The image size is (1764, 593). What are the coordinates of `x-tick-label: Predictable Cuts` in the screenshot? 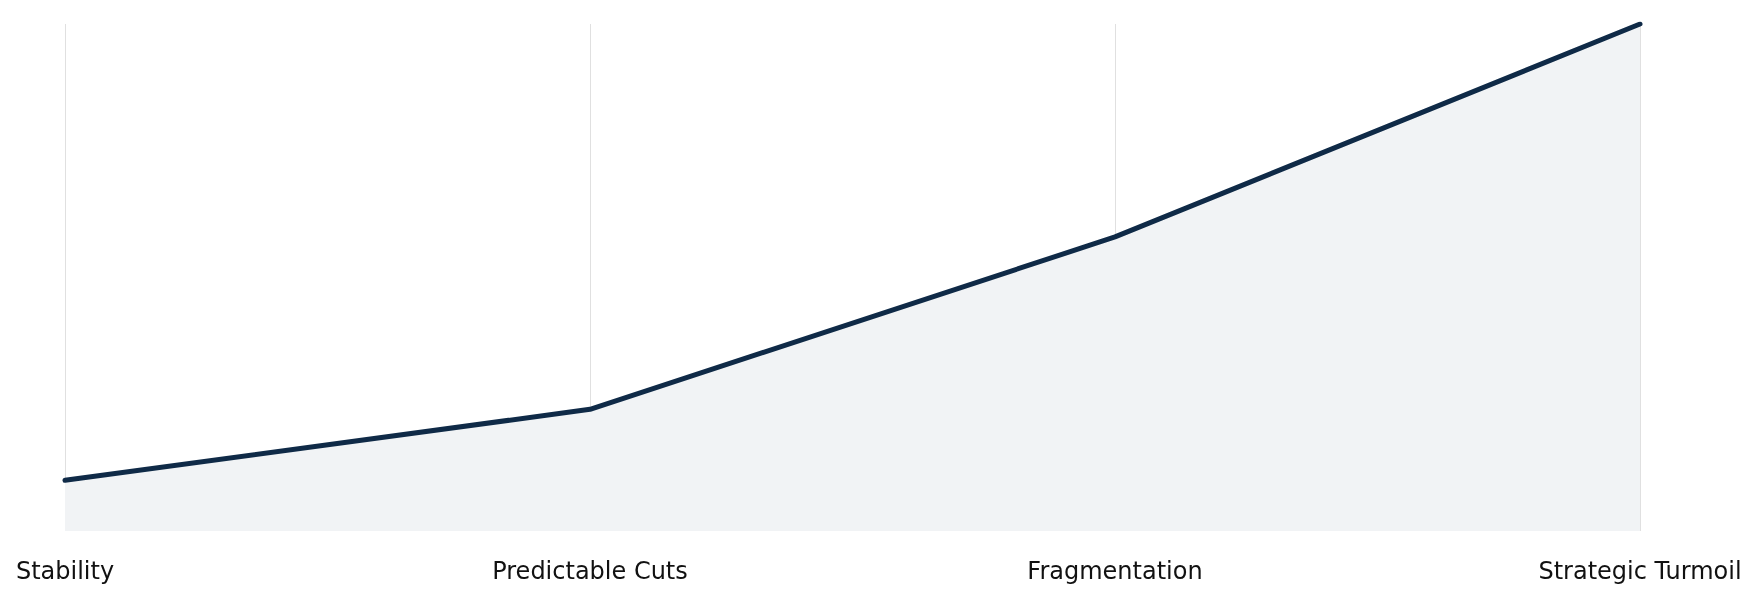 It's located at (590, 571).